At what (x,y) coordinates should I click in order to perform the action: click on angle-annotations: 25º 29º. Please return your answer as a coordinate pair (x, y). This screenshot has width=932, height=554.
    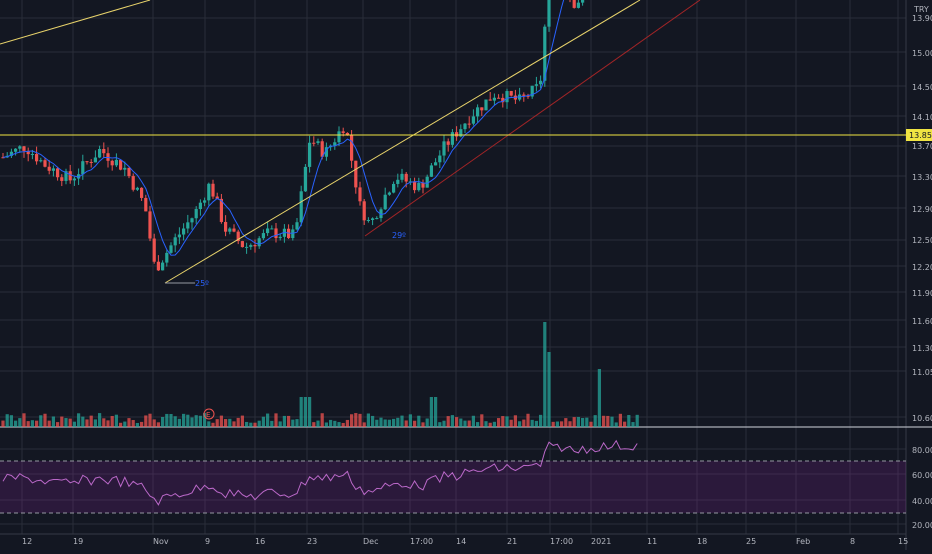
    Looking at the image, I should click on (300, 259).